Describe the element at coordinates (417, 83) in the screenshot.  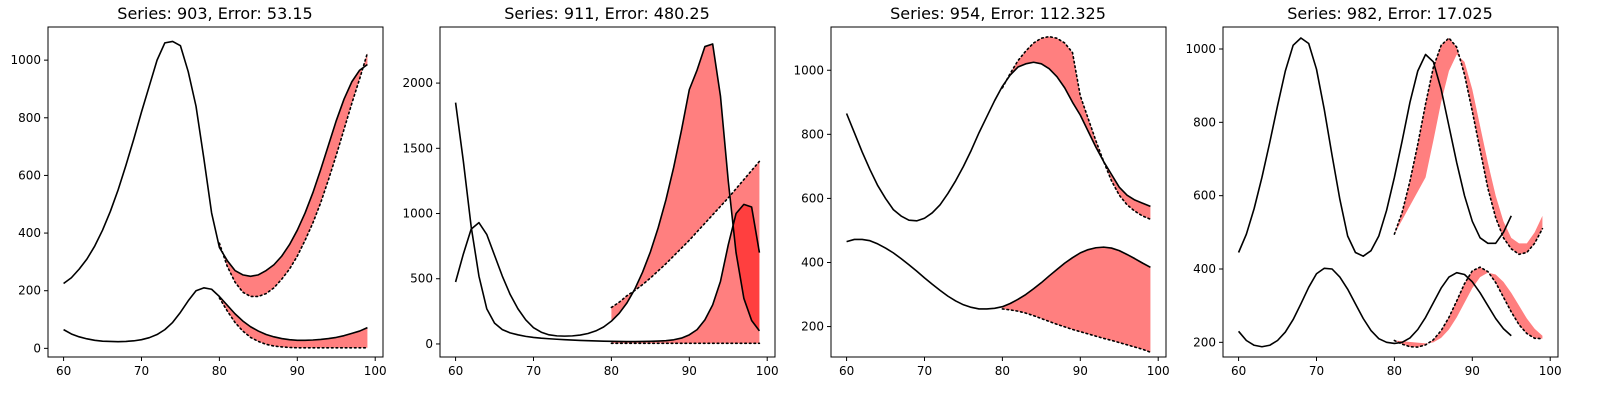
I see `y-tick-label: 2000` at that location.